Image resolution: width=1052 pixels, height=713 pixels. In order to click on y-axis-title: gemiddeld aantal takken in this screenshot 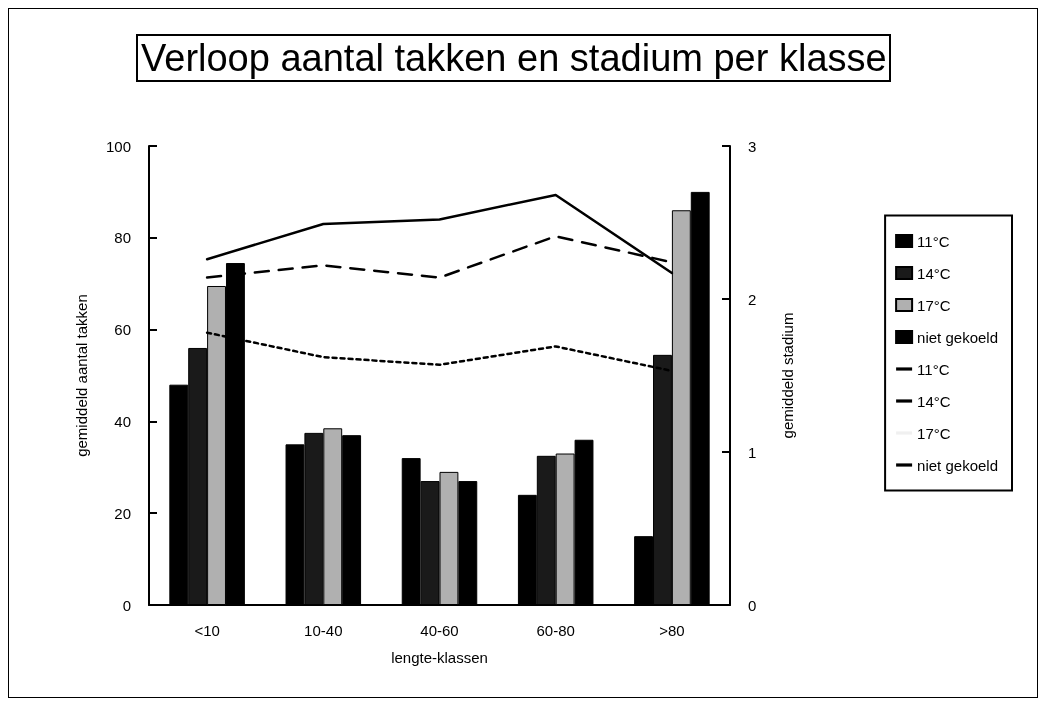, I will do `click(81, 375)`.